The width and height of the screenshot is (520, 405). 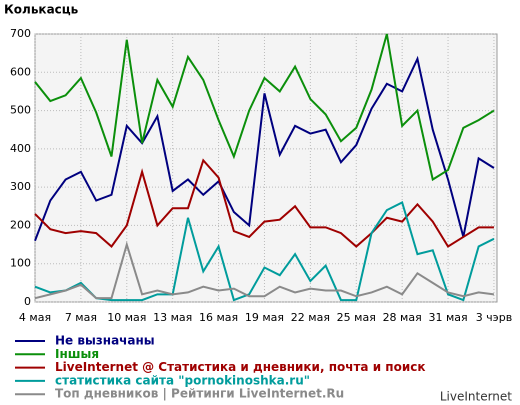 What do you see at coordinates (218, 317) in the screenshot?
I see `x-tick-label: 16 мая` at bounding box center [218, 317].